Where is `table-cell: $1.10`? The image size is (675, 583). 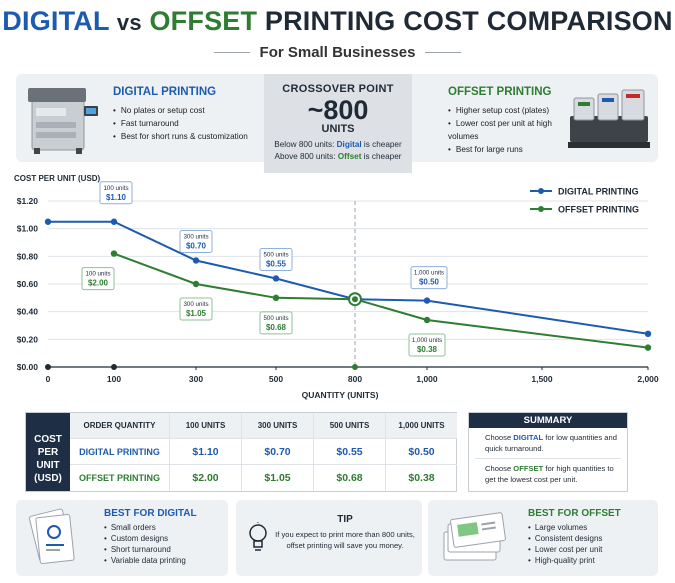
table-cell: $1.10 is located at coordinates (205, 451).